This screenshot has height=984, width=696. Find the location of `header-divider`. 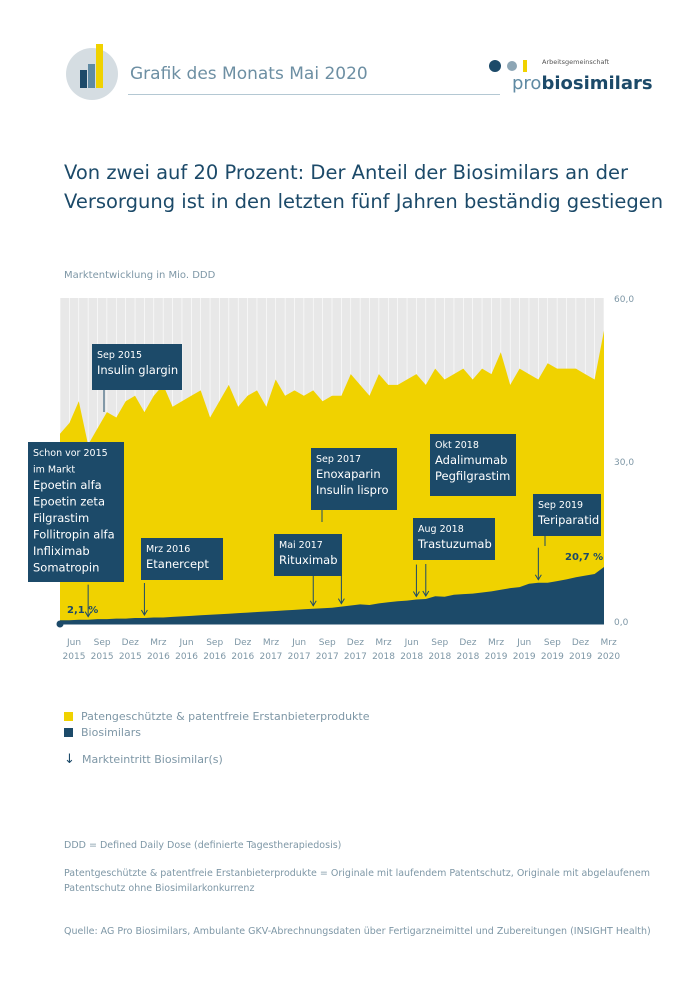

header-divider is located at coordinates (314, 94).